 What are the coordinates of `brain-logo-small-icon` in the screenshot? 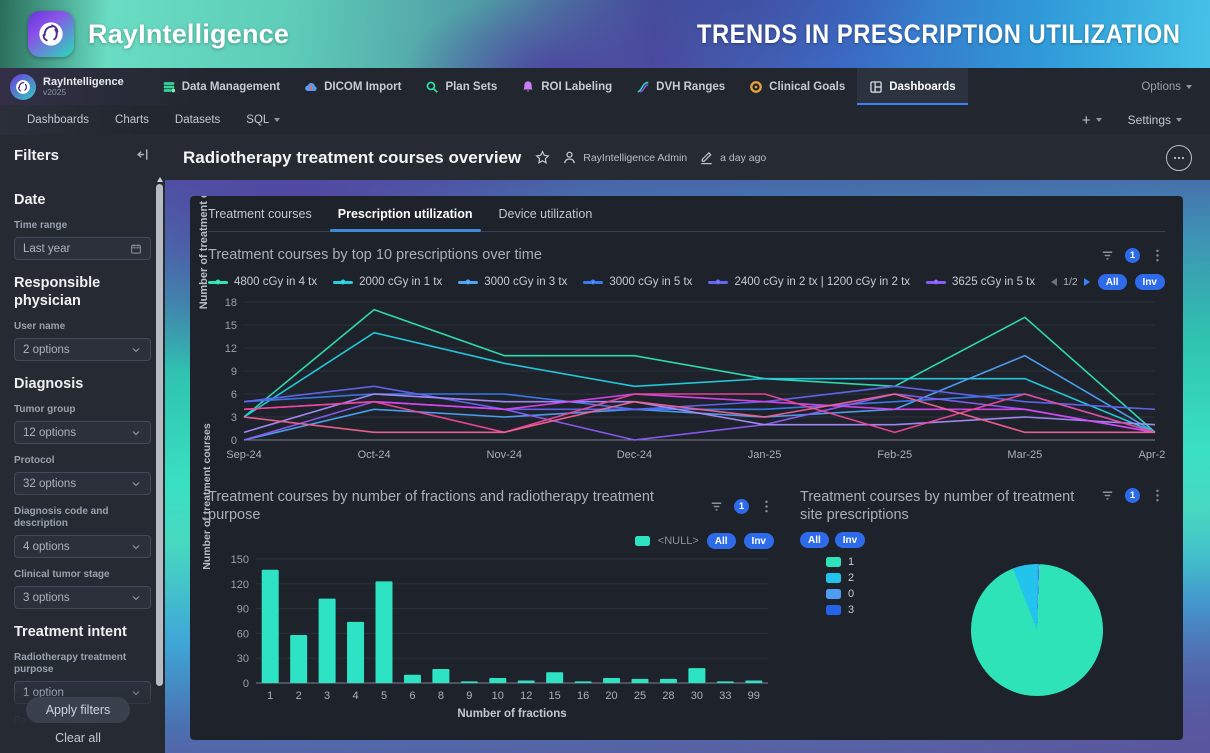 It's located at (23, 86).